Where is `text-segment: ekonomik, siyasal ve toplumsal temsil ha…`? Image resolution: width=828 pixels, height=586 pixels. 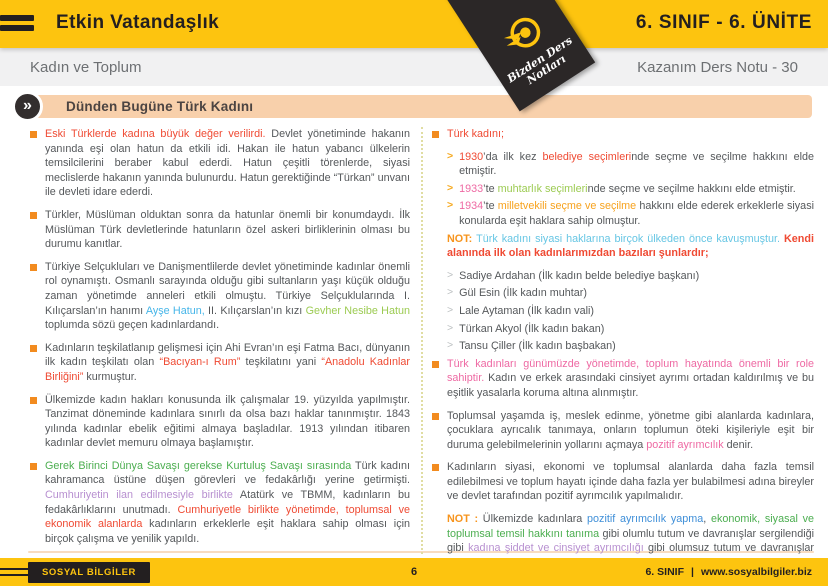
text-segment: ekonomik, siyasal ve toplumsal temsil ha… is located at coordinates (630, 526).